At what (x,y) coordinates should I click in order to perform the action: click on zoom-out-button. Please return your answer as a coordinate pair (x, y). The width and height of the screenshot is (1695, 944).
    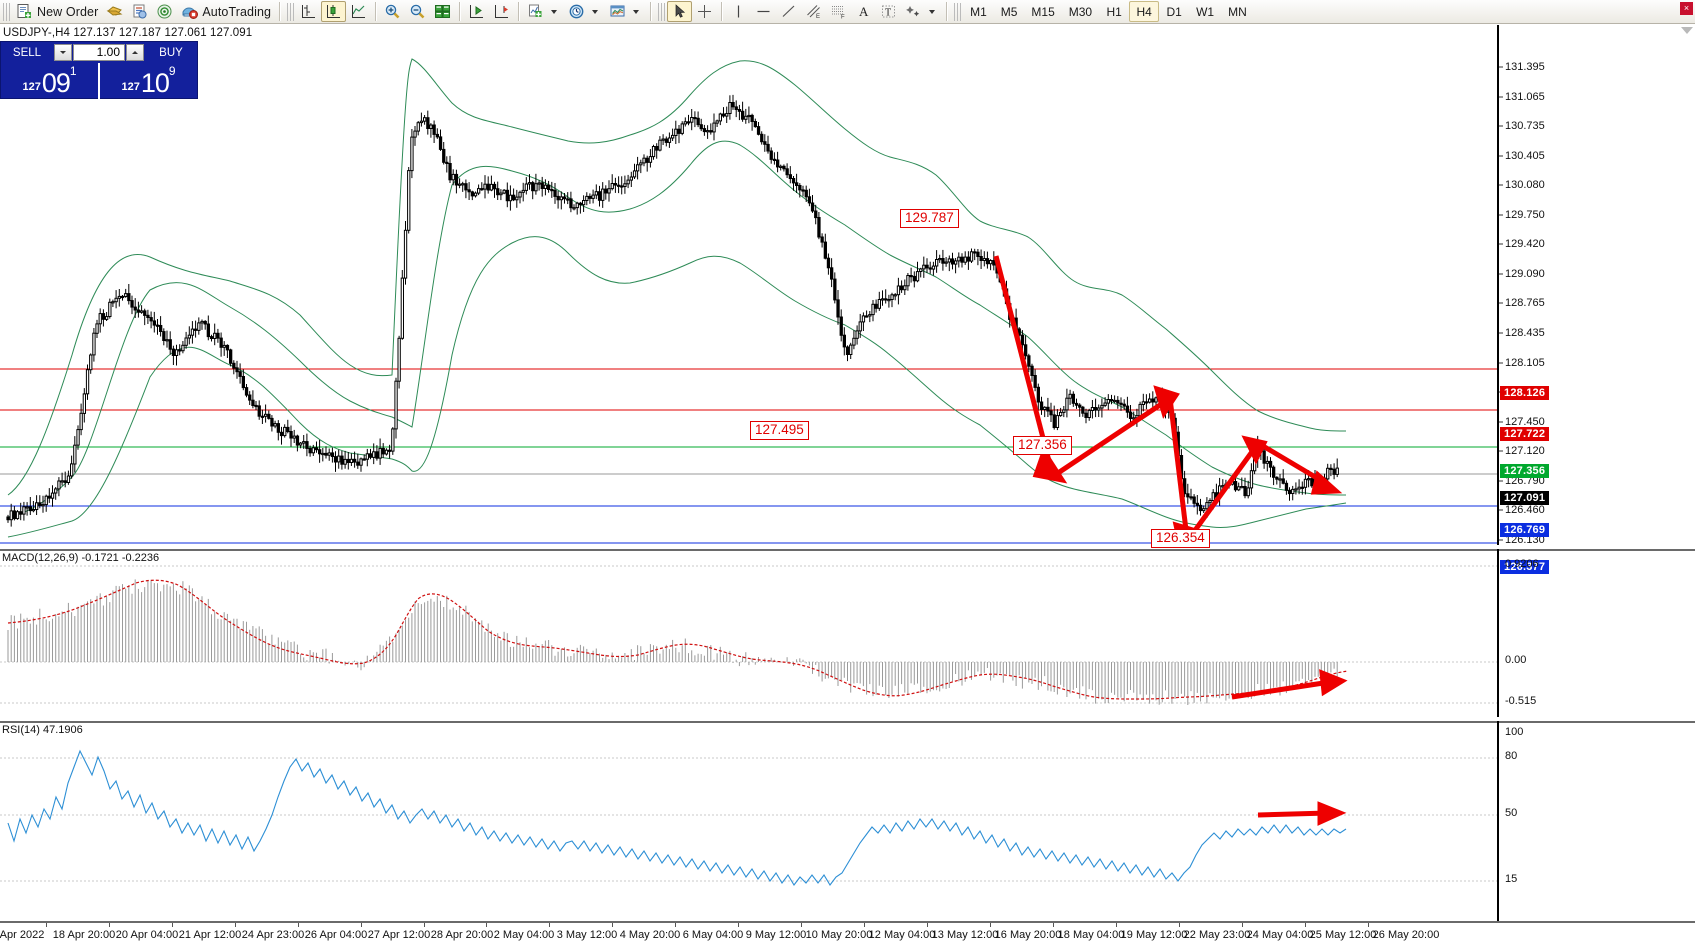
    Looking at the image, I should click on (417, 11).